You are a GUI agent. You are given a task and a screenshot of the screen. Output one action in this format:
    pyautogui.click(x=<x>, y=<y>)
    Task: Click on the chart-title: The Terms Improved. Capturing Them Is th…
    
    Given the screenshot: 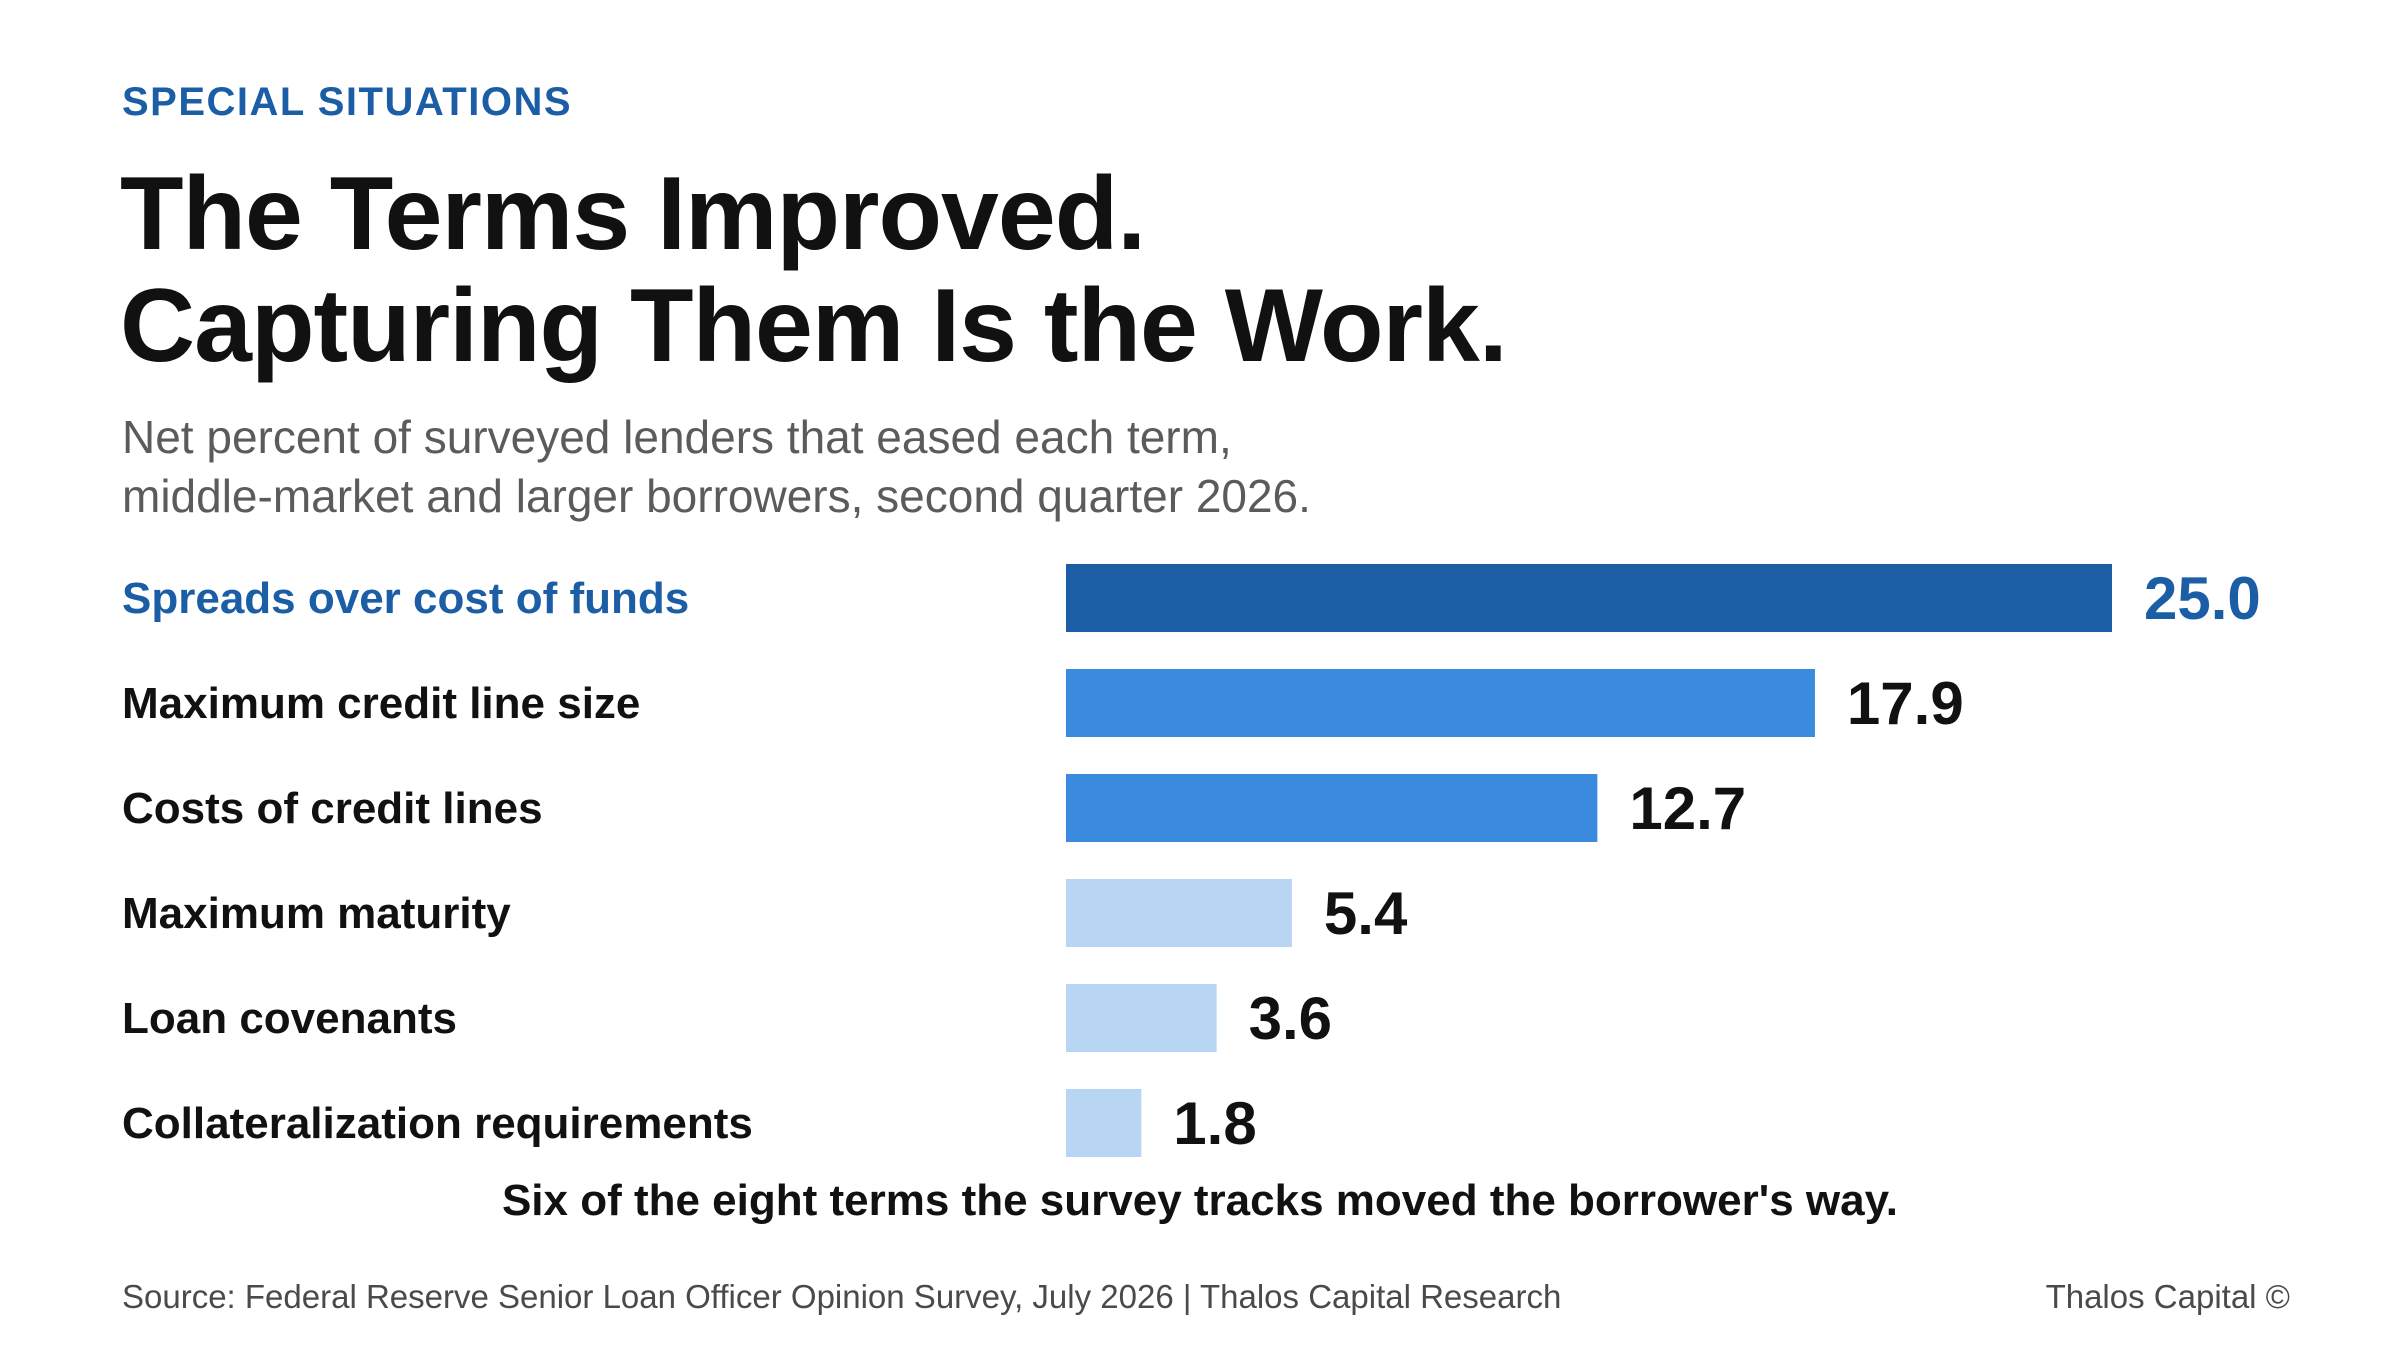 What is the action you would take?
    pyautogui.click(x=814, y=270)
    